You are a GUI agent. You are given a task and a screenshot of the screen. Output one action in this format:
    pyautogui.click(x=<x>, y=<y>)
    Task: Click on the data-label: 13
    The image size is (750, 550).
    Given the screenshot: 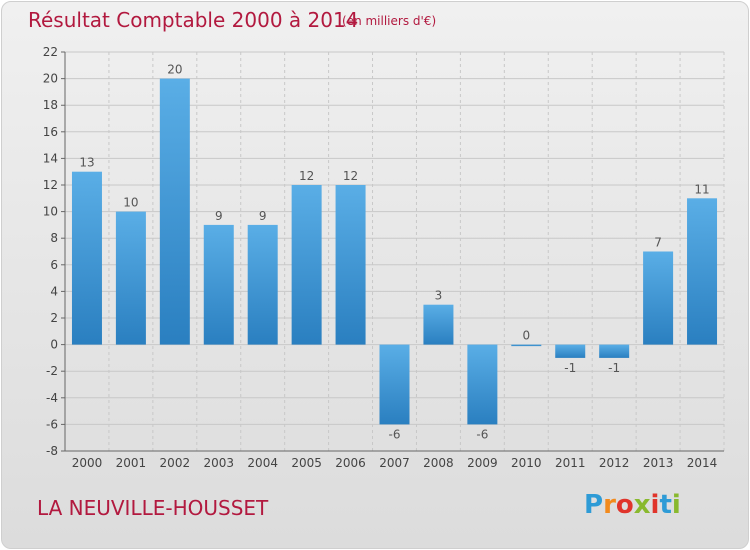 What is the action you would take?
    pyautogui.click(x=86, y=163)
    